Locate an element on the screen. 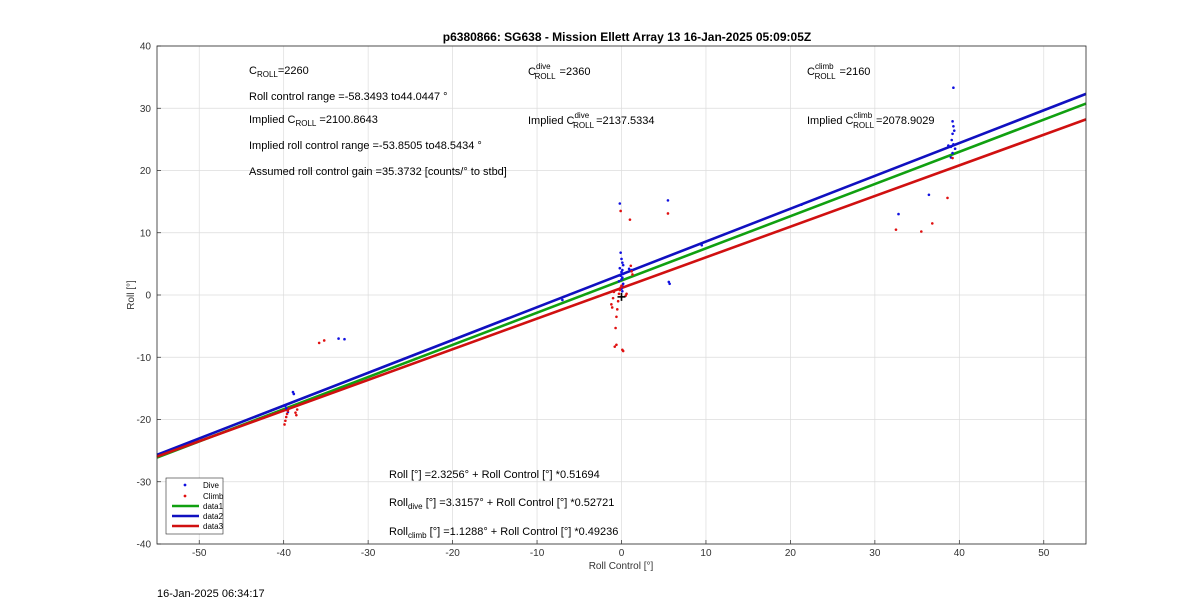 The height and width of the screenshot is (611, 1200). x-tick-label: 10 is located at coordinates (706, 553).